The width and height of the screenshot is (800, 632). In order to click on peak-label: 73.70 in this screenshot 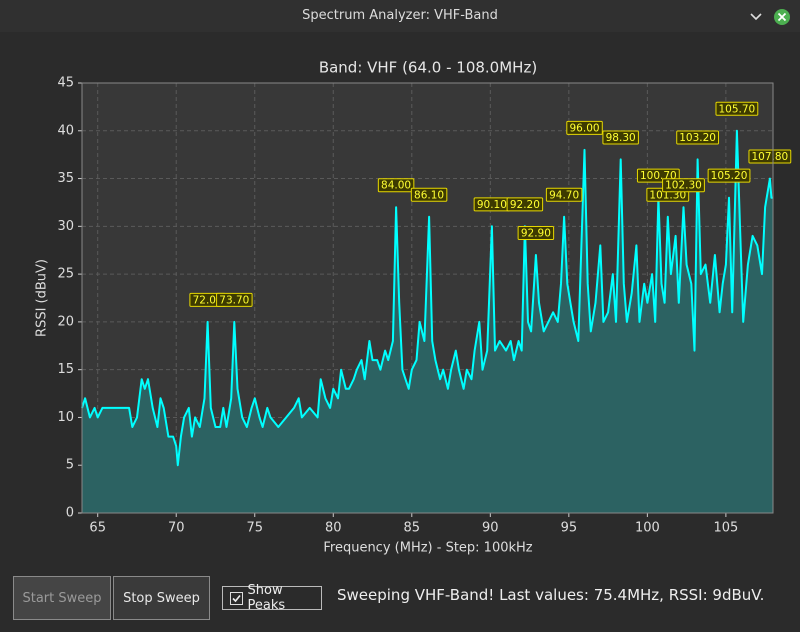, I will do `click(234, 300)`.